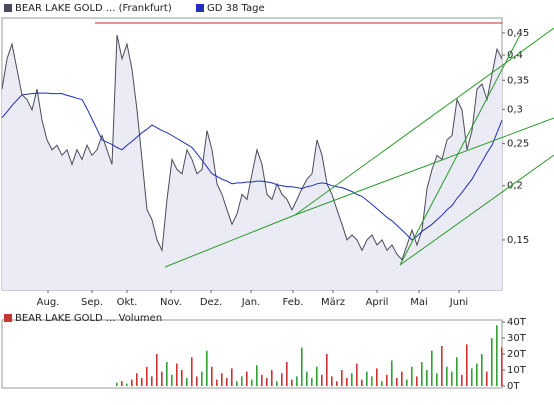 The width and height of the screenshot is (554, 405). What do you see at coordinates (518, 80) in the screenshot?
I see `y-tick-label: 0,35` at bounding box center [518, 80].